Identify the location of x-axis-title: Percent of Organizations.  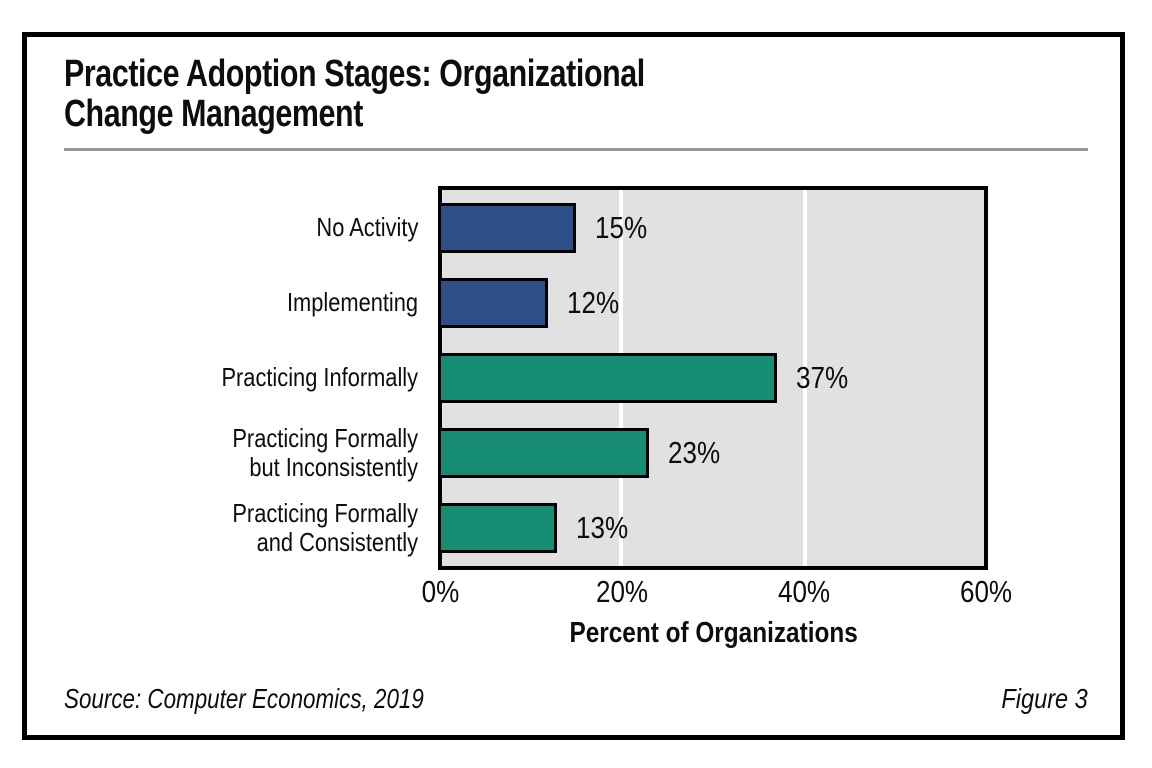
(714, 633).